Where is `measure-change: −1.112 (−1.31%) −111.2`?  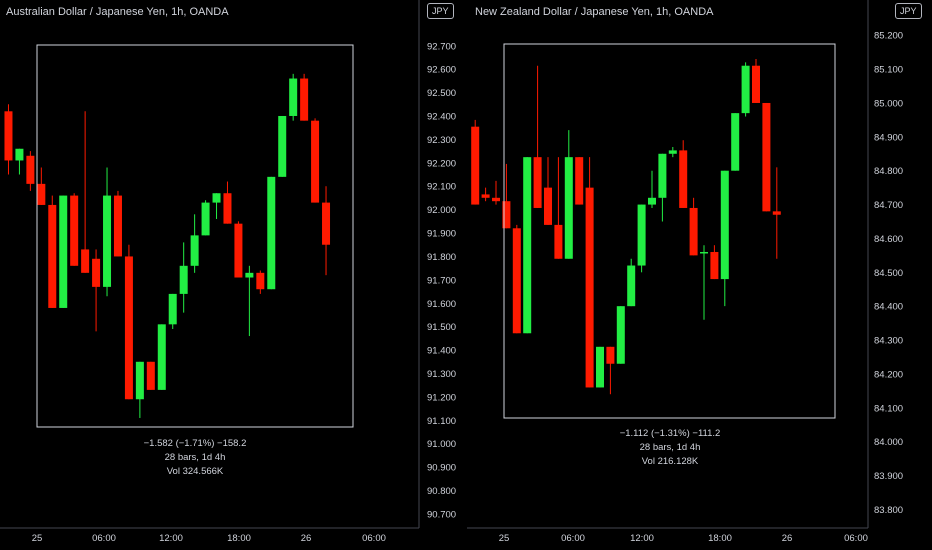 measure-change: −1.112 (−1.31%) −111.2 is located at coordinates (670, 433).